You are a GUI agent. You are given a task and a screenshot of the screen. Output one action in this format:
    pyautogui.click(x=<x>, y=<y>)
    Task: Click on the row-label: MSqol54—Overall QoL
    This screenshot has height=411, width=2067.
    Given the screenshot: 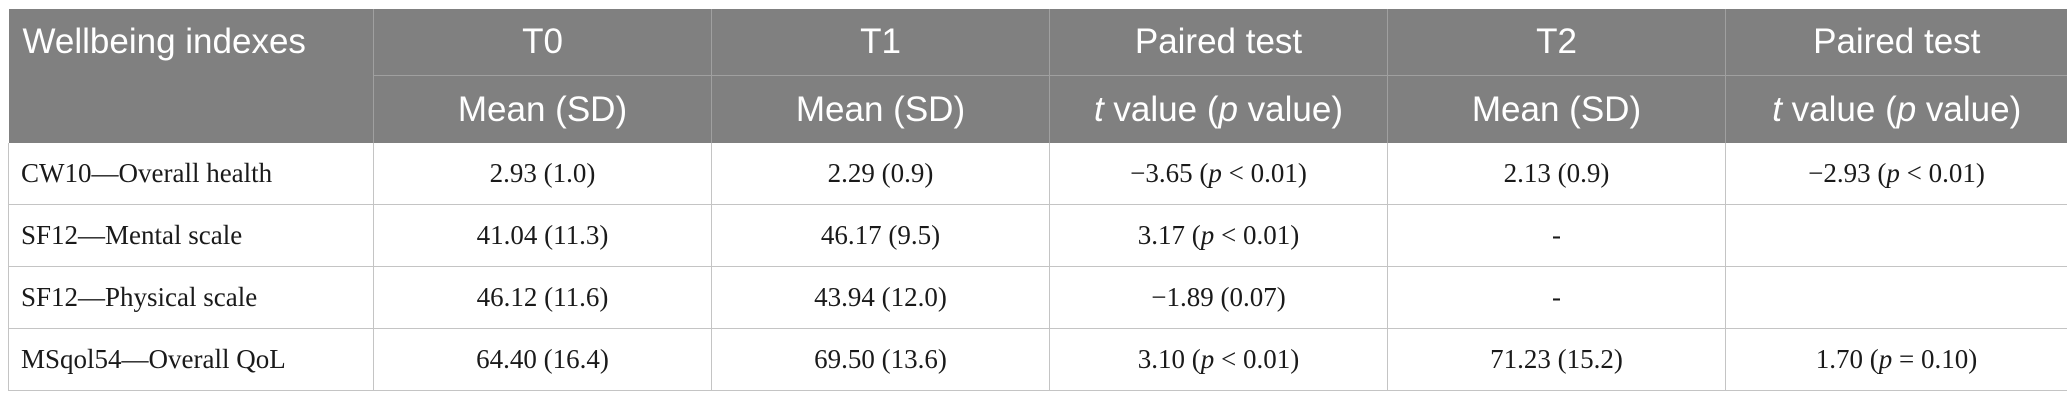 What is the action you would take?
    pyautogui.click(x=191, y=359)
    